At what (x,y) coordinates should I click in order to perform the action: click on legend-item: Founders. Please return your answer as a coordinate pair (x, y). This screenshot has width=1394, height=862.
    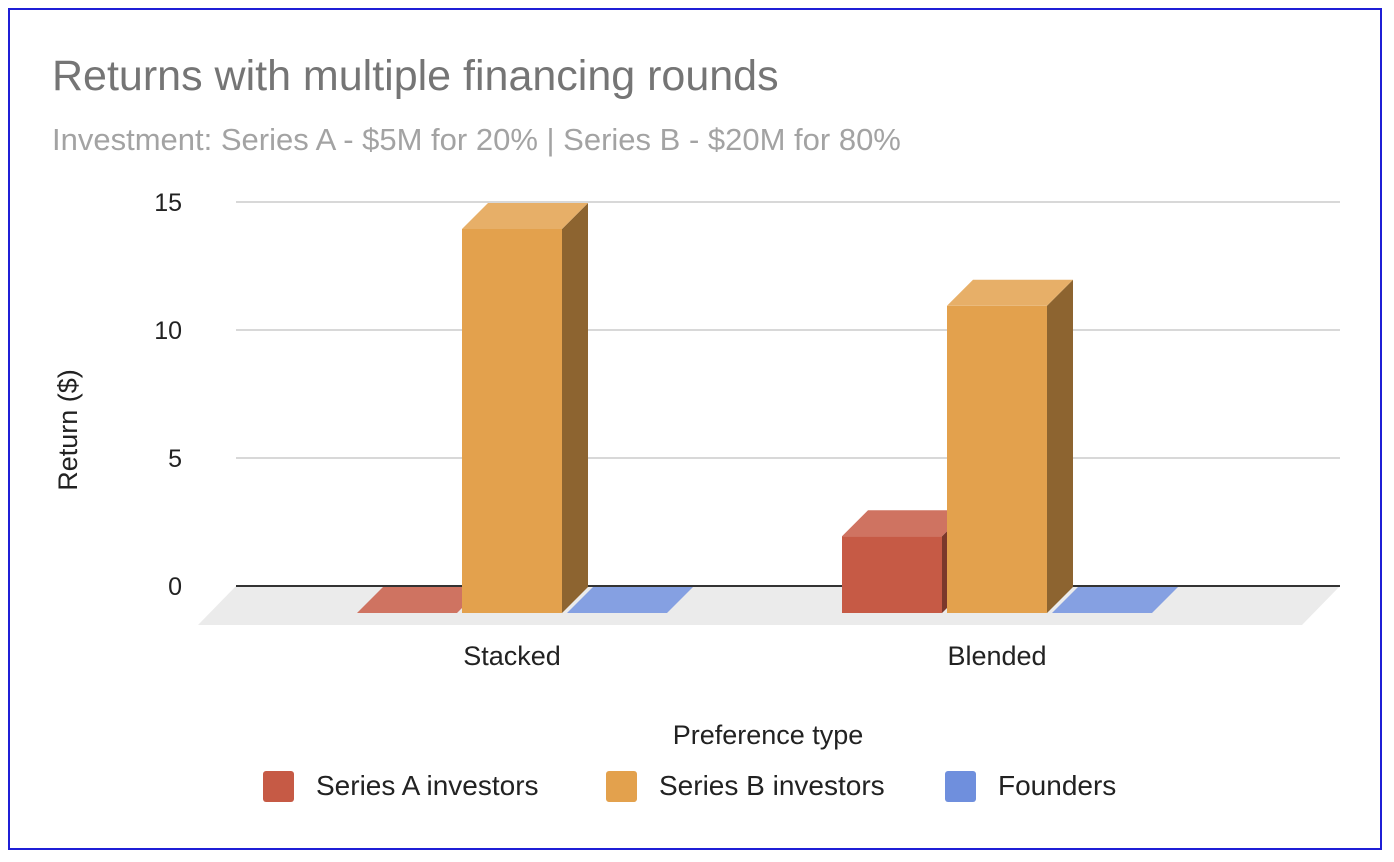
    Looking at the image, I should click on (1030, 786).